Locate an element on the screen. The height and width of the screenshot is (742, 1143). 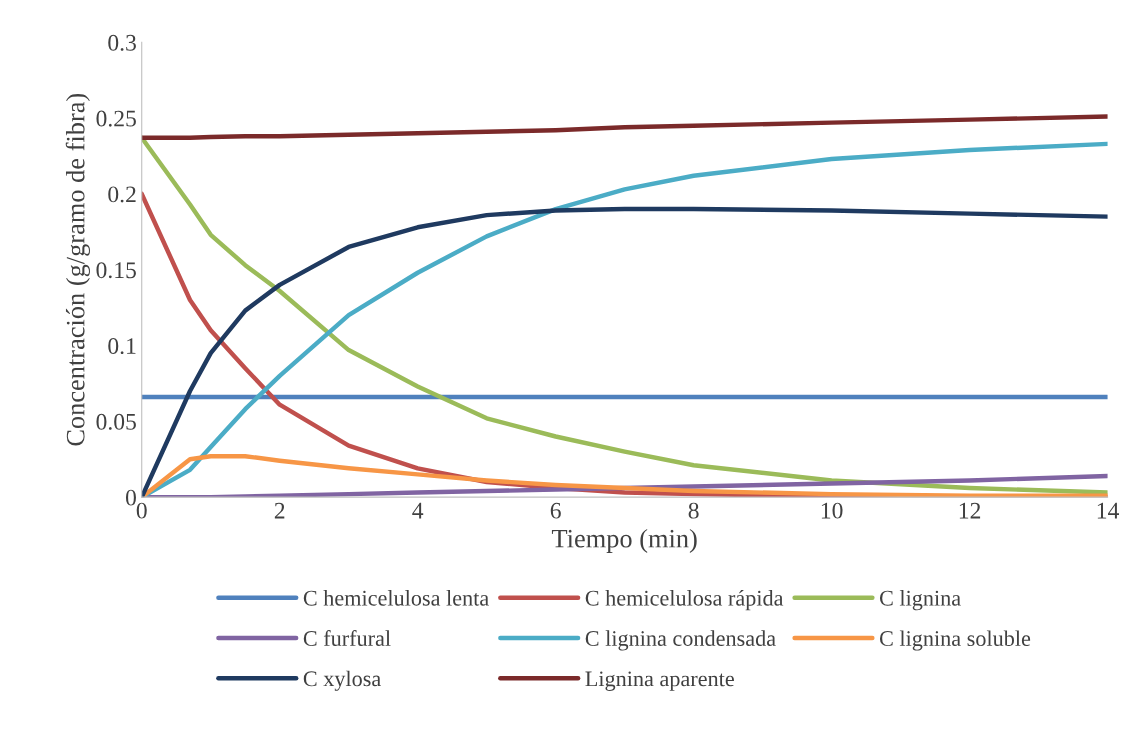
legend-label: C xylosa is located at coordinates (342, 680).